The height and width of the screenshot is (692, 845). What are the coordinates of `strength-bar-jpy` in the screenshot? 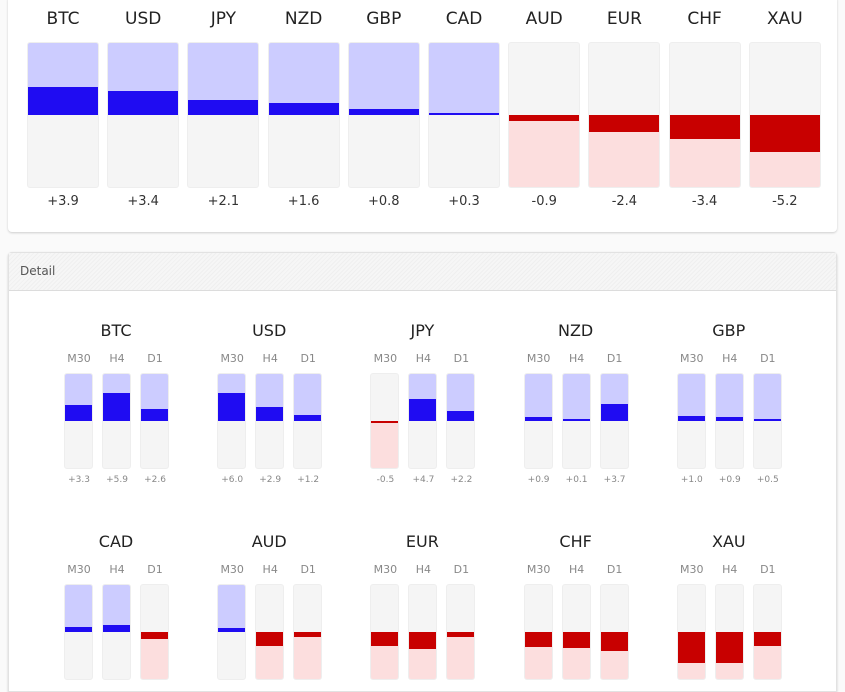 It's located at (223, 115).